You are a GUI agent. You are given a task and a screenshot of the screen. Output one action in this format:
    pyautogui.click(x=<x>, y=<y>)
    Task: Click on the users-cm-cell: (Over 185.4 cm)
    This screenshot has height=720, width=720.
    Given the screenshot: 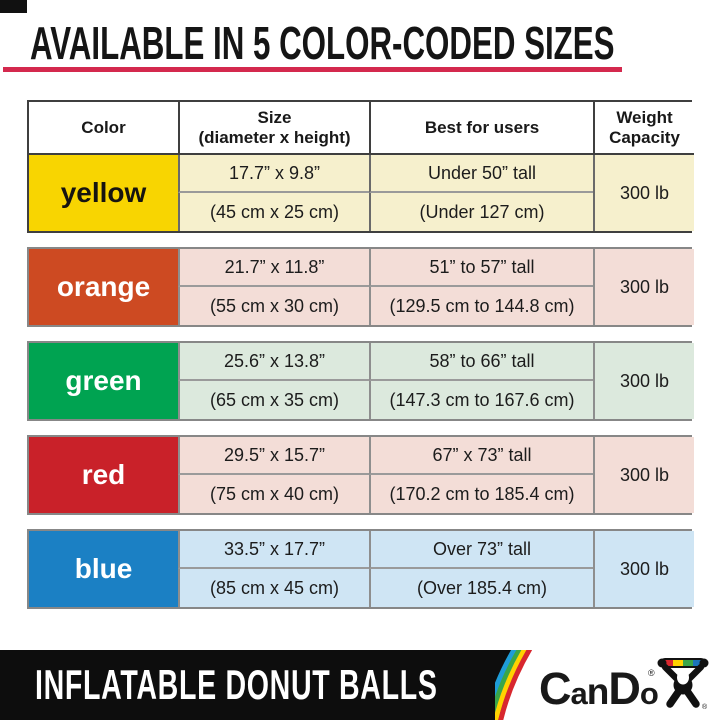 What is the action you would take?
    pyautogui.click(x=481, y=588)
    